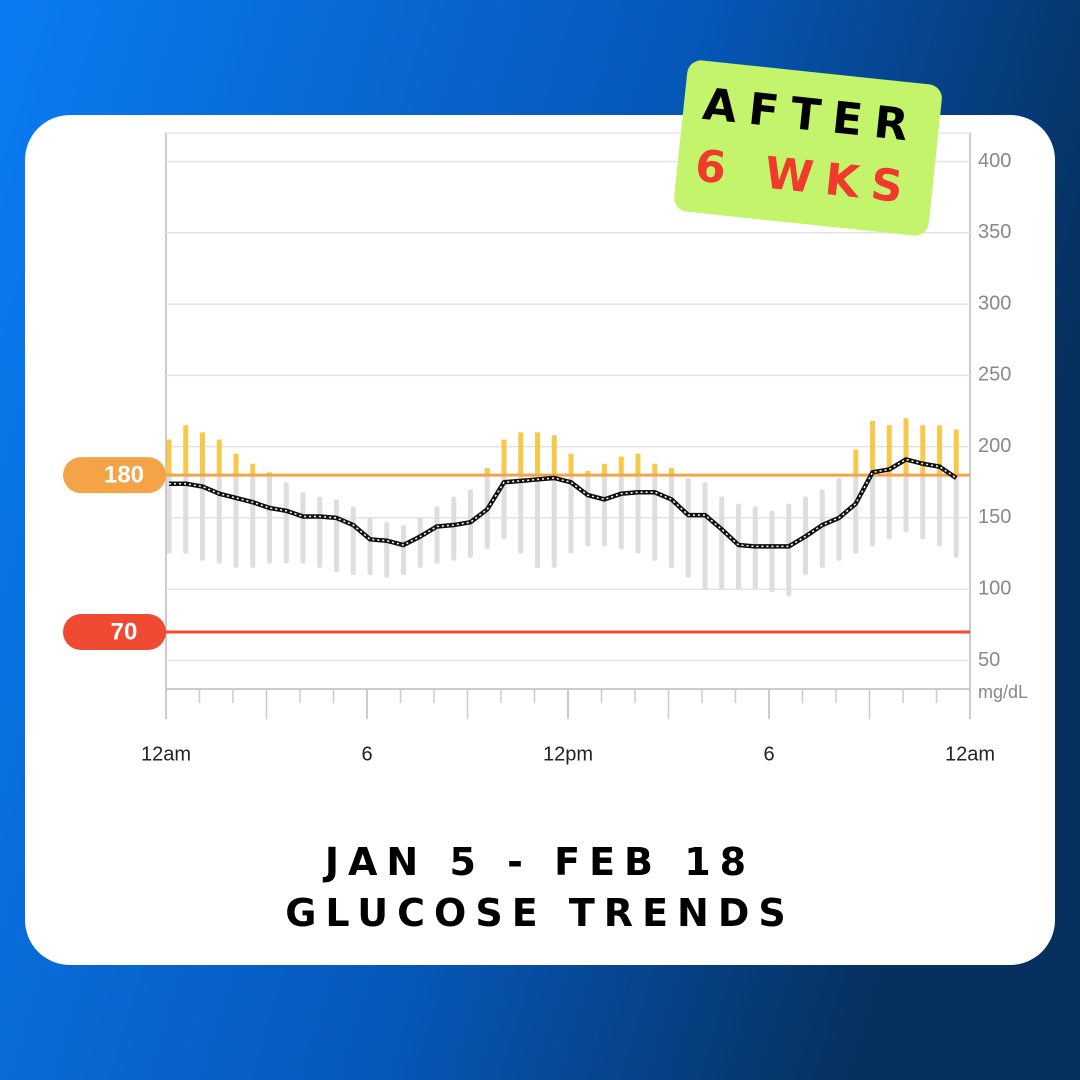 This screenshot has width=1080, height=1080. What do you see at coordinates (1003, 692) in the screenshot?
I see `y-unit: mg/dL` at bounding box center [1003, 692].